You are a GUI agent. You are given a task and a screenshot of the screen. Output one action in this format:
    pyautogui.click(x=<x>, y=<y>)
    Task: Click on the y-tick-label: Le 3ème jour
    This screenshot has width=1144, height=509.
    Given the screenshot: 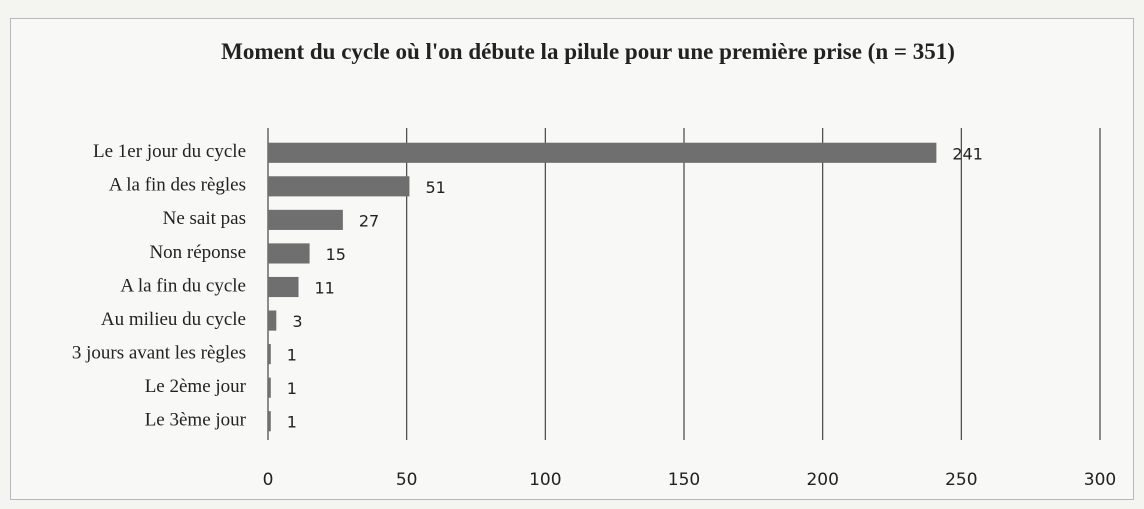 What is the action you would take?
    pyautogui.click(x=196, y=420)
    